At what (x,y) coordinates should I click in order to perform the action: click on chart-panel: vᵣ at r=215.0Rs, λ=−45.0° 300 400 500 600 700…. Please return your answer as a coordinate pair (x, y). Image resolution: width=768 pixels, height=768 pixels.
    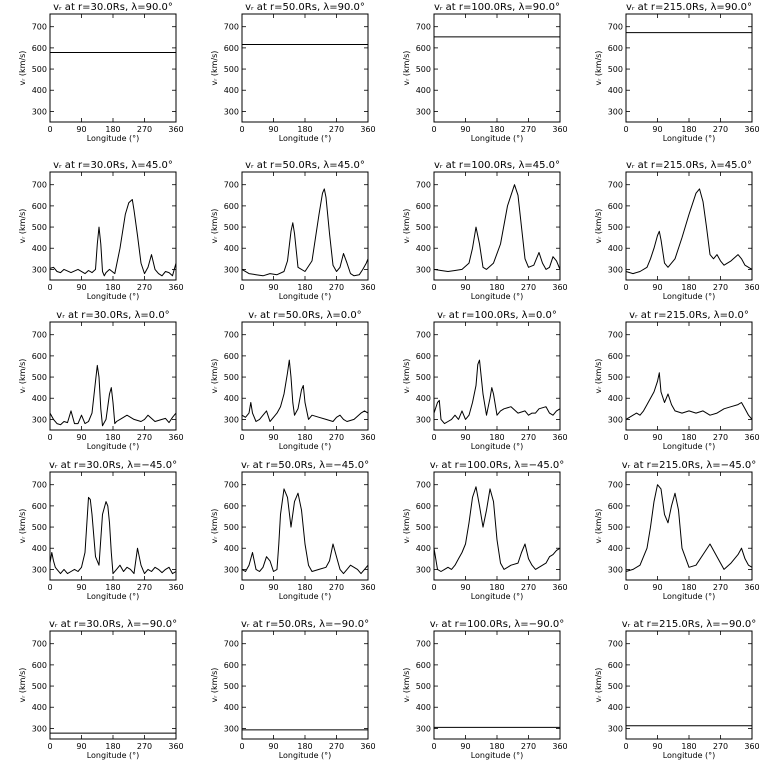
    Looking at the image, I should click on (677, 530).